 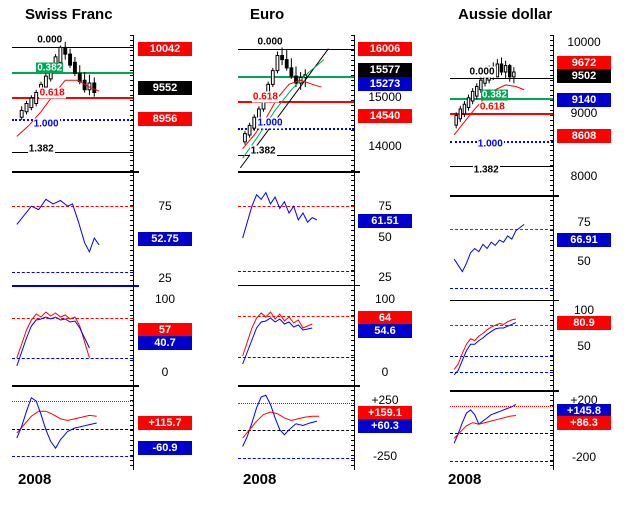 I want to click on swiss-franc-rsi-panel, so click(x=72, y=229).